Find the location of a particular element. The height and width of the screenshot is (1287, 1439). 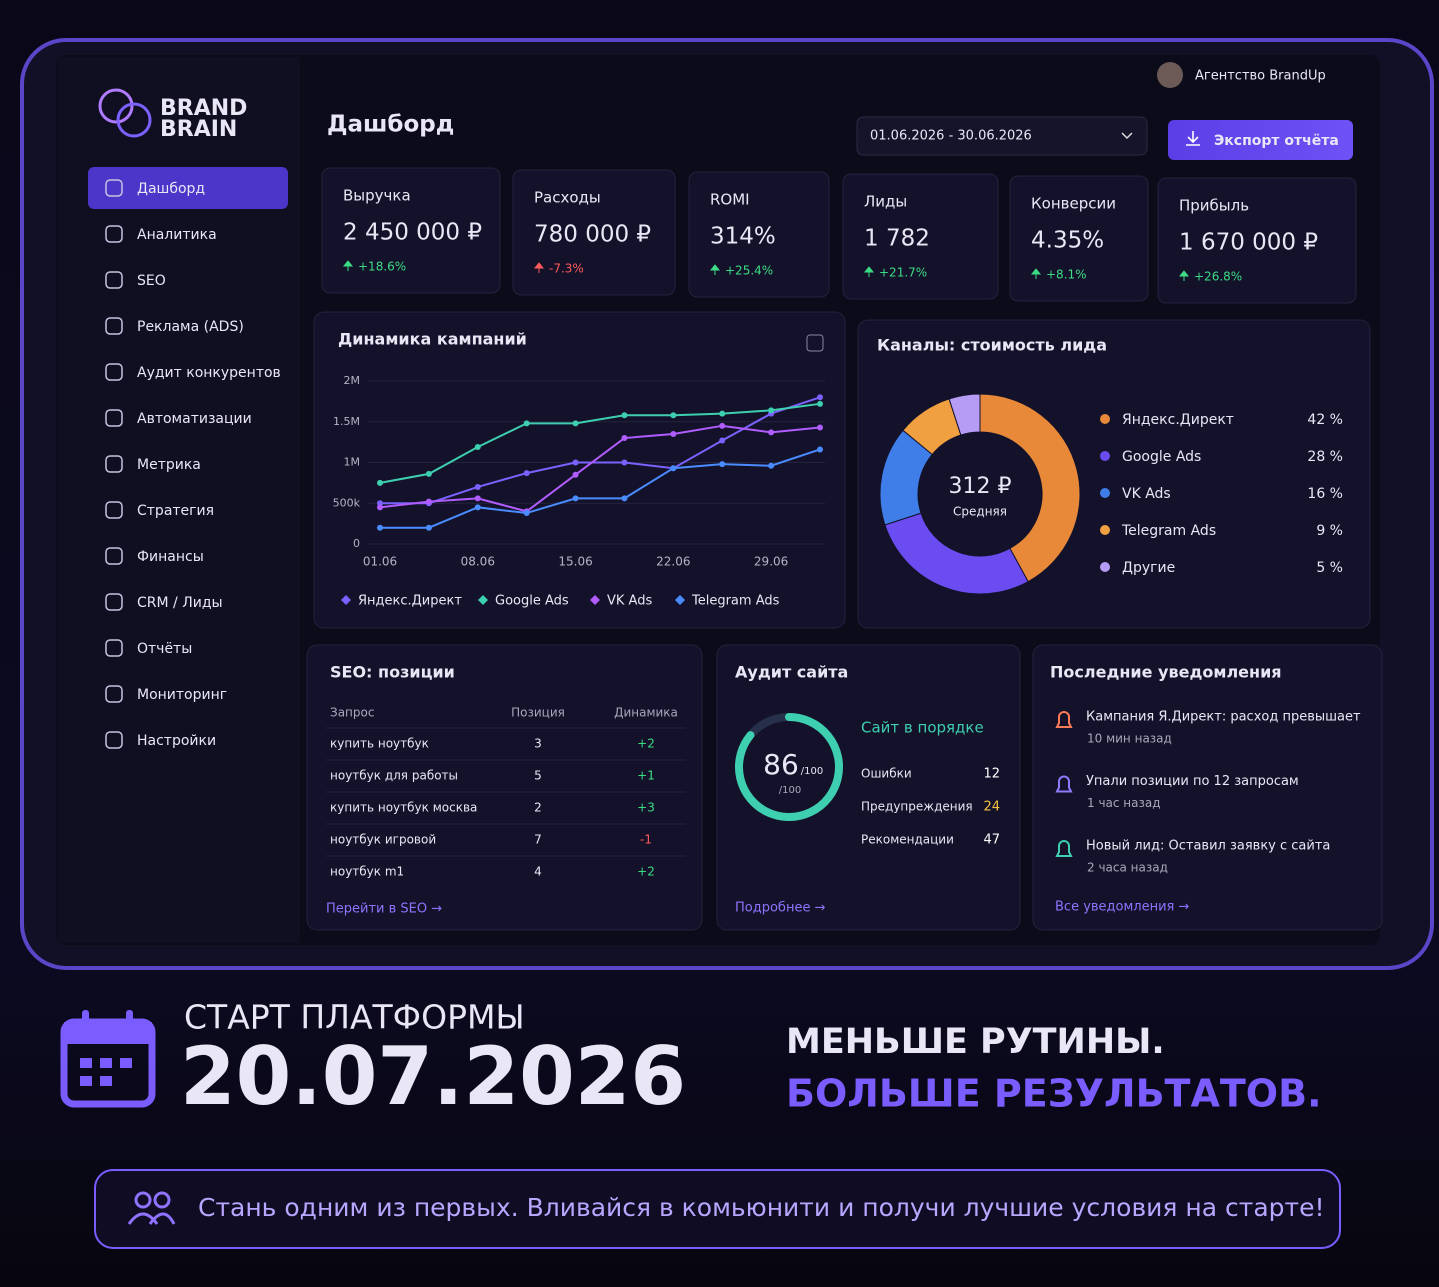

score-ring is located at coordinates (789, 767).